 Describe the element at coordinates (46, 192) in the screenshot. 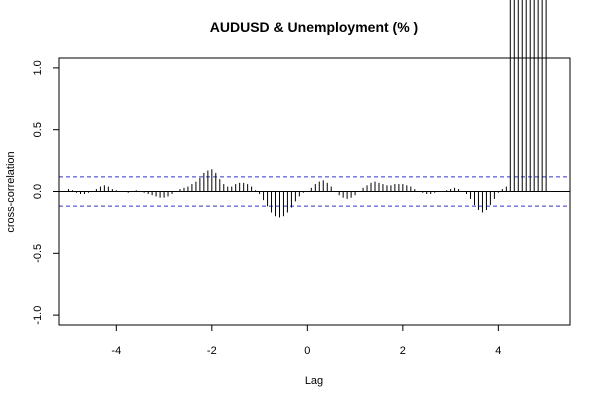

I see `y-axis: -1.0 -0.5 0.0 0.5 1.0` at that location.